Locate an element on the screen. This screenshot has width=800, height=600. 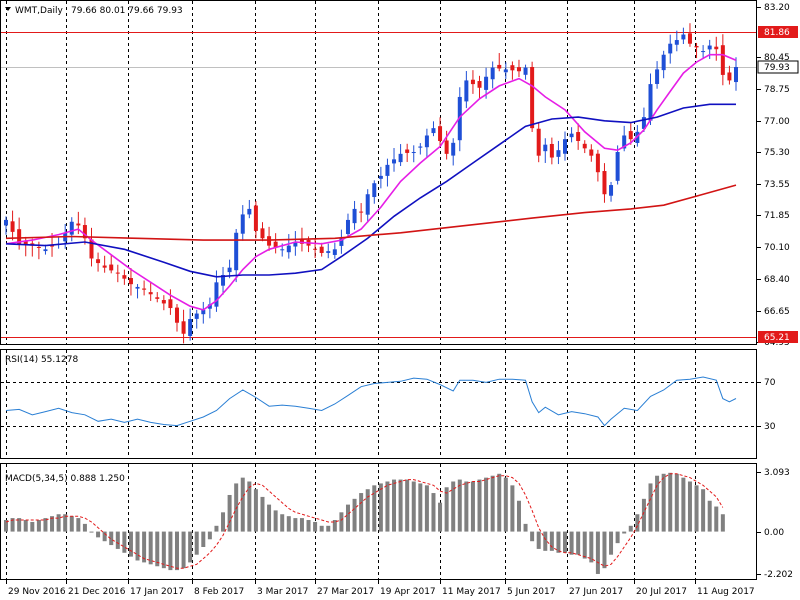
time-tick-label: 11 May 2017 is located at coordinates (471, 592).